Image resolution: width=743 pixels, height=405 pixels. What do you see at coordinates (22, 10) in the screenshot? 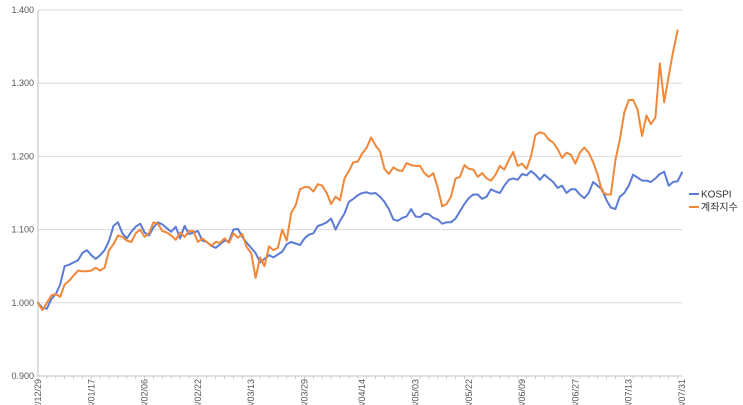
I see `y-tick-label: 1.400` at bounding box center [22, 10].